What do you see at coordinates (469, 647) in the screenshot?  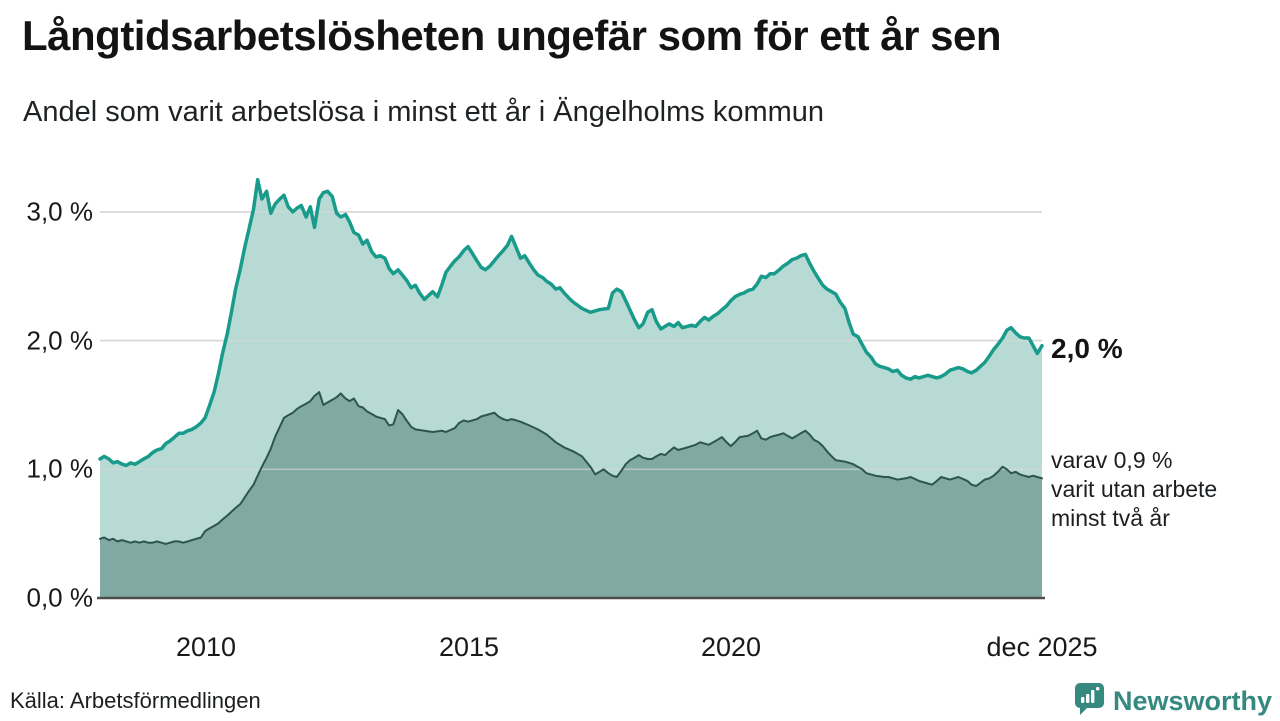 I see `x-axis-tick-2015: 2015` at bounding box center [469, 647].